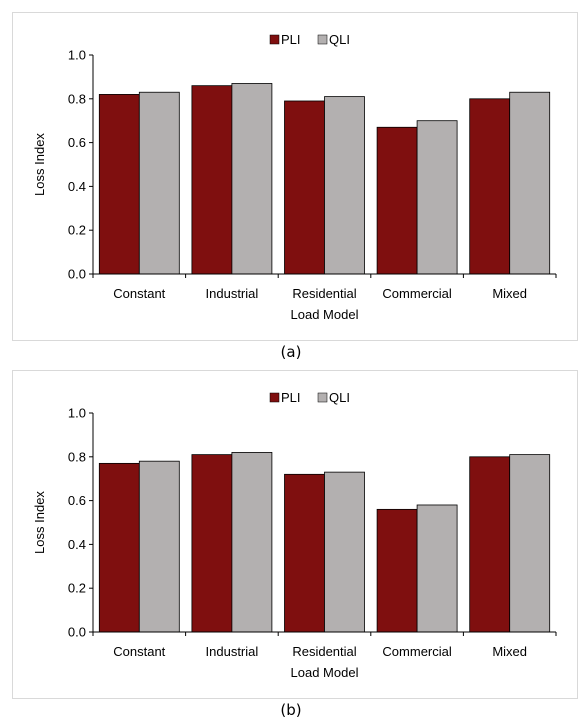 The height and width of the screenshot is (725, 582). What do you see at coordinates (291, 710) in the screenshot?
I see `caption-b: (b)` at bounding box center [291, 710].